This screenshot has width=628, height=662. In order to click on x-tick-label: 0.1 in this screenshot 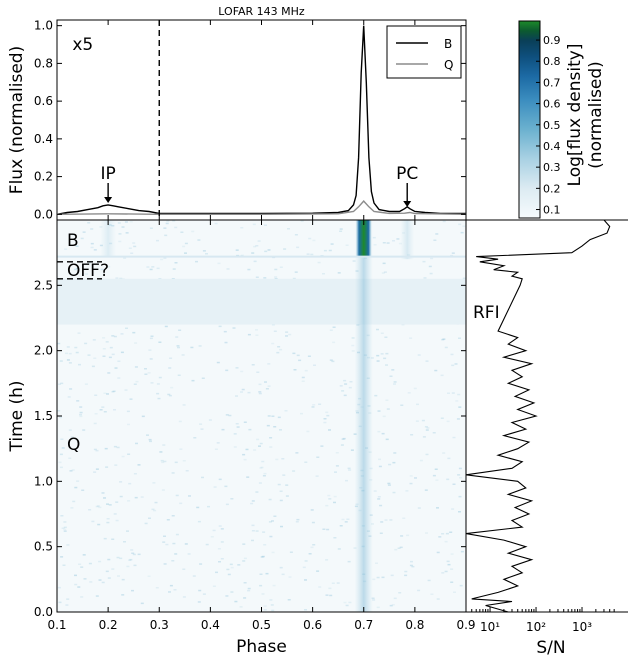, I will do `click(56, 625)`.